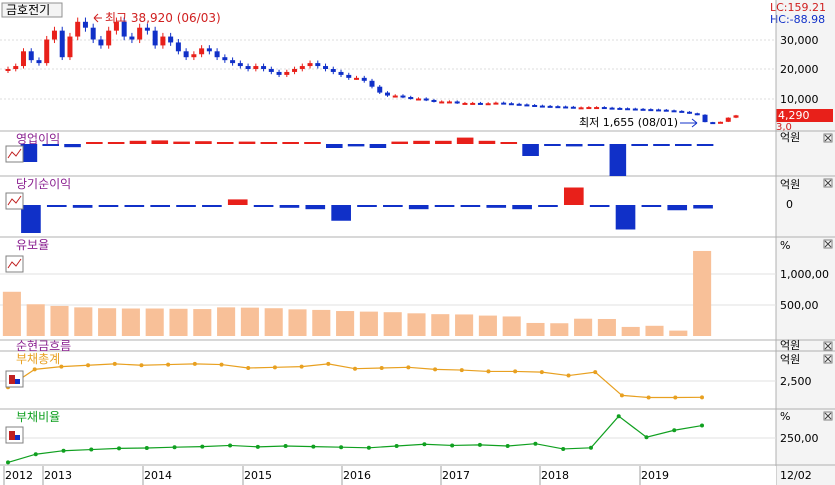  What do you see at coordinates (804, 274) in the screenshot?
I see `reserve-ratio-tick-1000: 1,000,00` at bounding box center [804, 274].